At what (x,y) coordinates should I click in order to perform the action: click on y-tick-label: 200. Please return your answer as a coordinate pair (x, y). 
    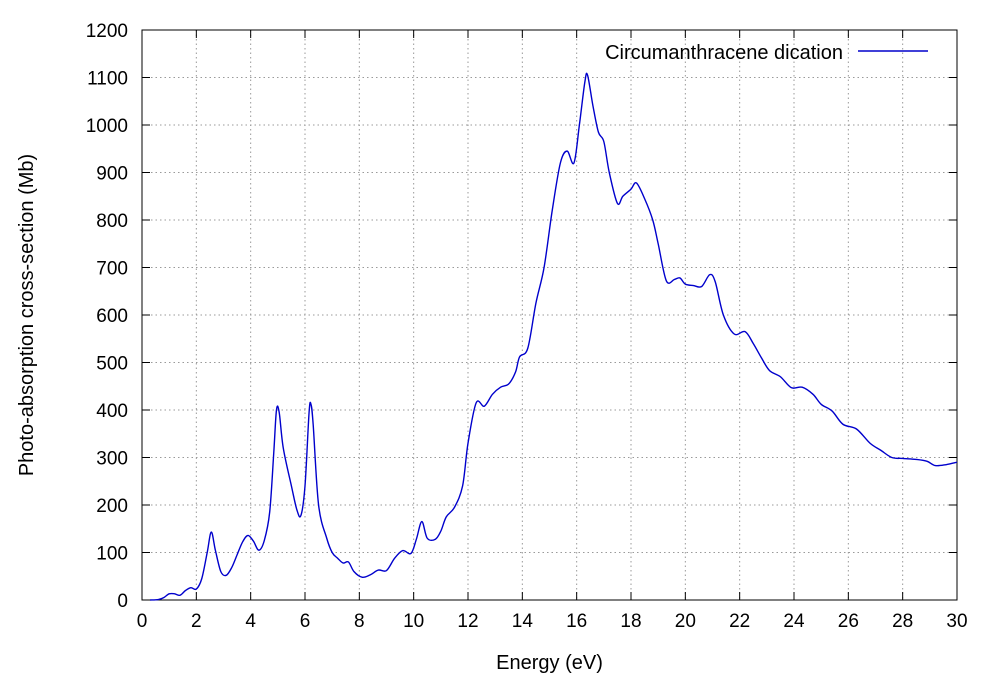
    Looking at the image, I should click on (112, 506).